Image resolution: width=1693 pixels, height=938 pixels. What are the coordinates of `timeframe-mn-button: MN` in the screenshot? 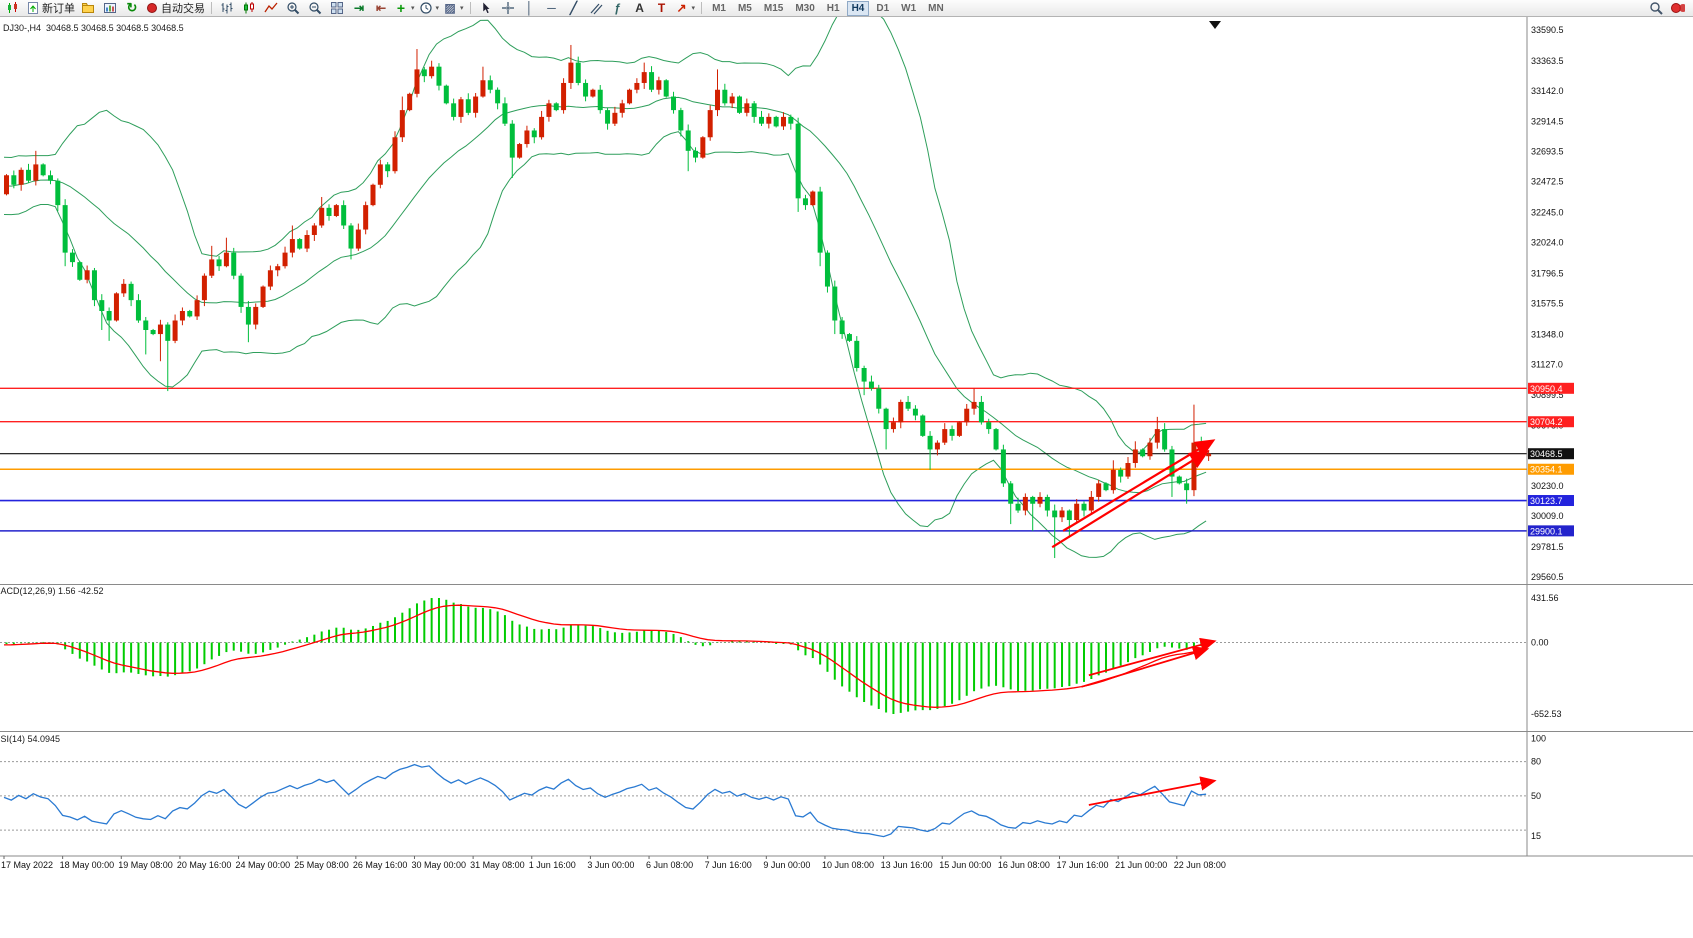 It's located at (936, 8).